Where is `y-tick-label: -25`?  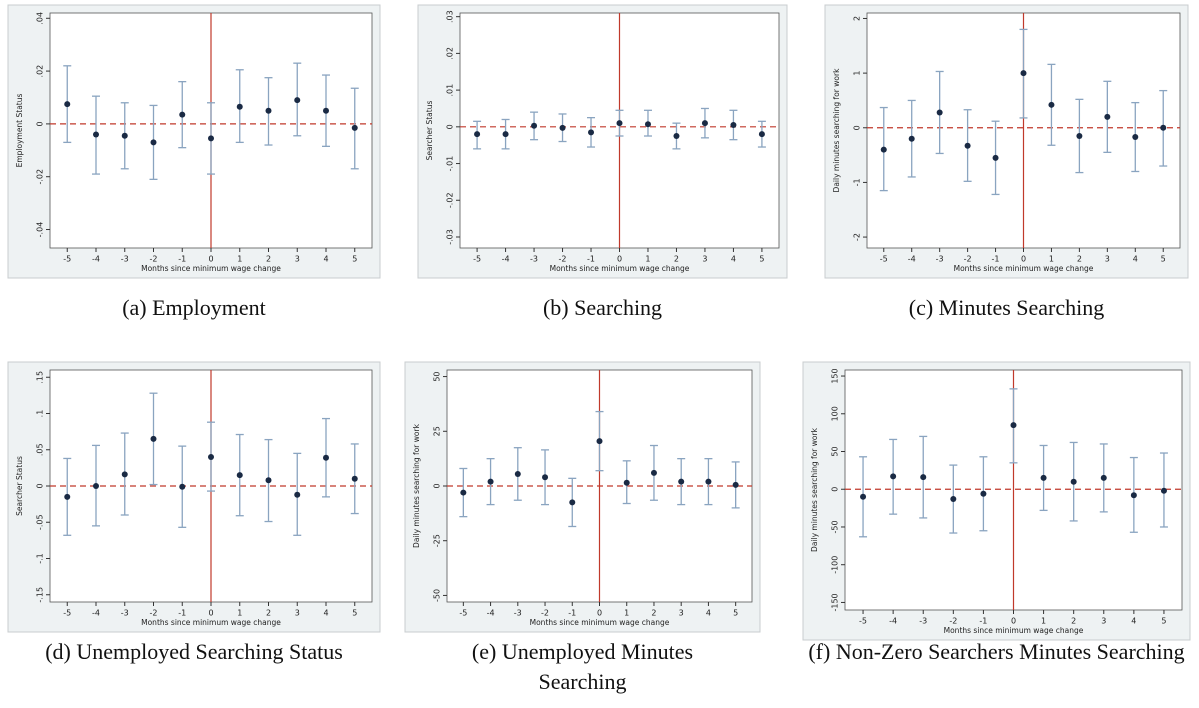 y-tick-label: -25 is located at coordinates (437, 540).